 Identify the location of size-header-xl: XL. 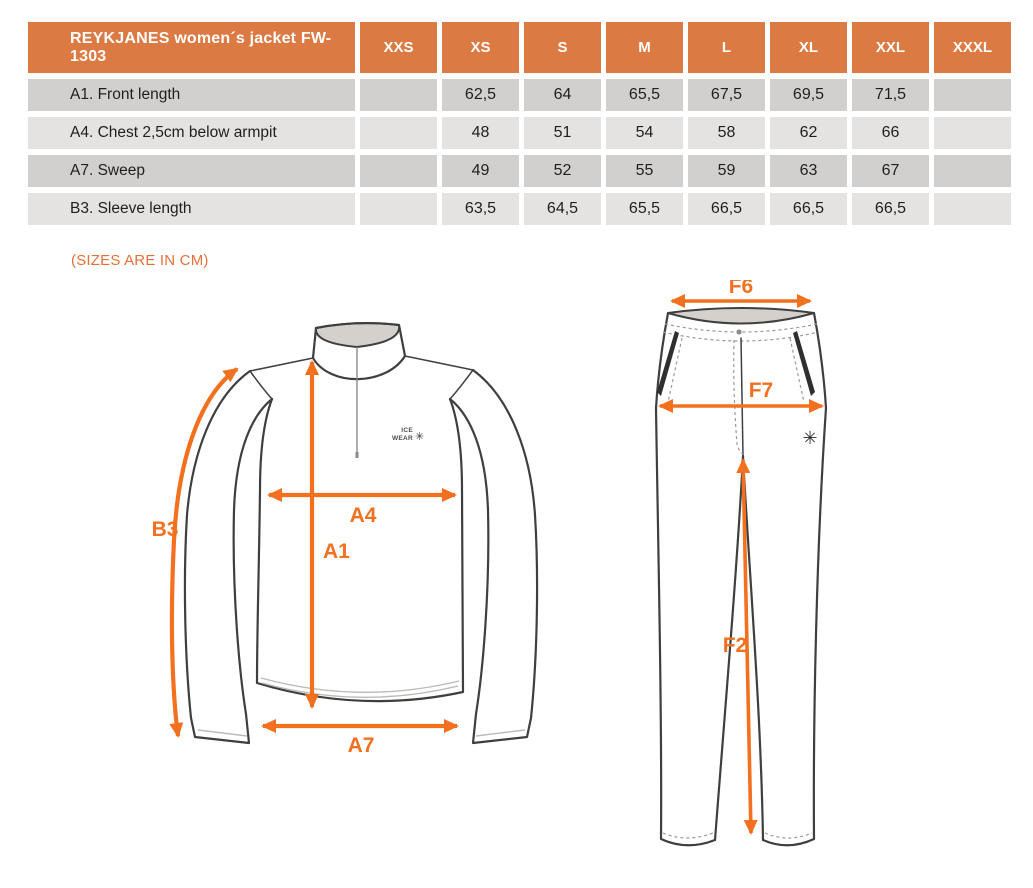
(808, 47).